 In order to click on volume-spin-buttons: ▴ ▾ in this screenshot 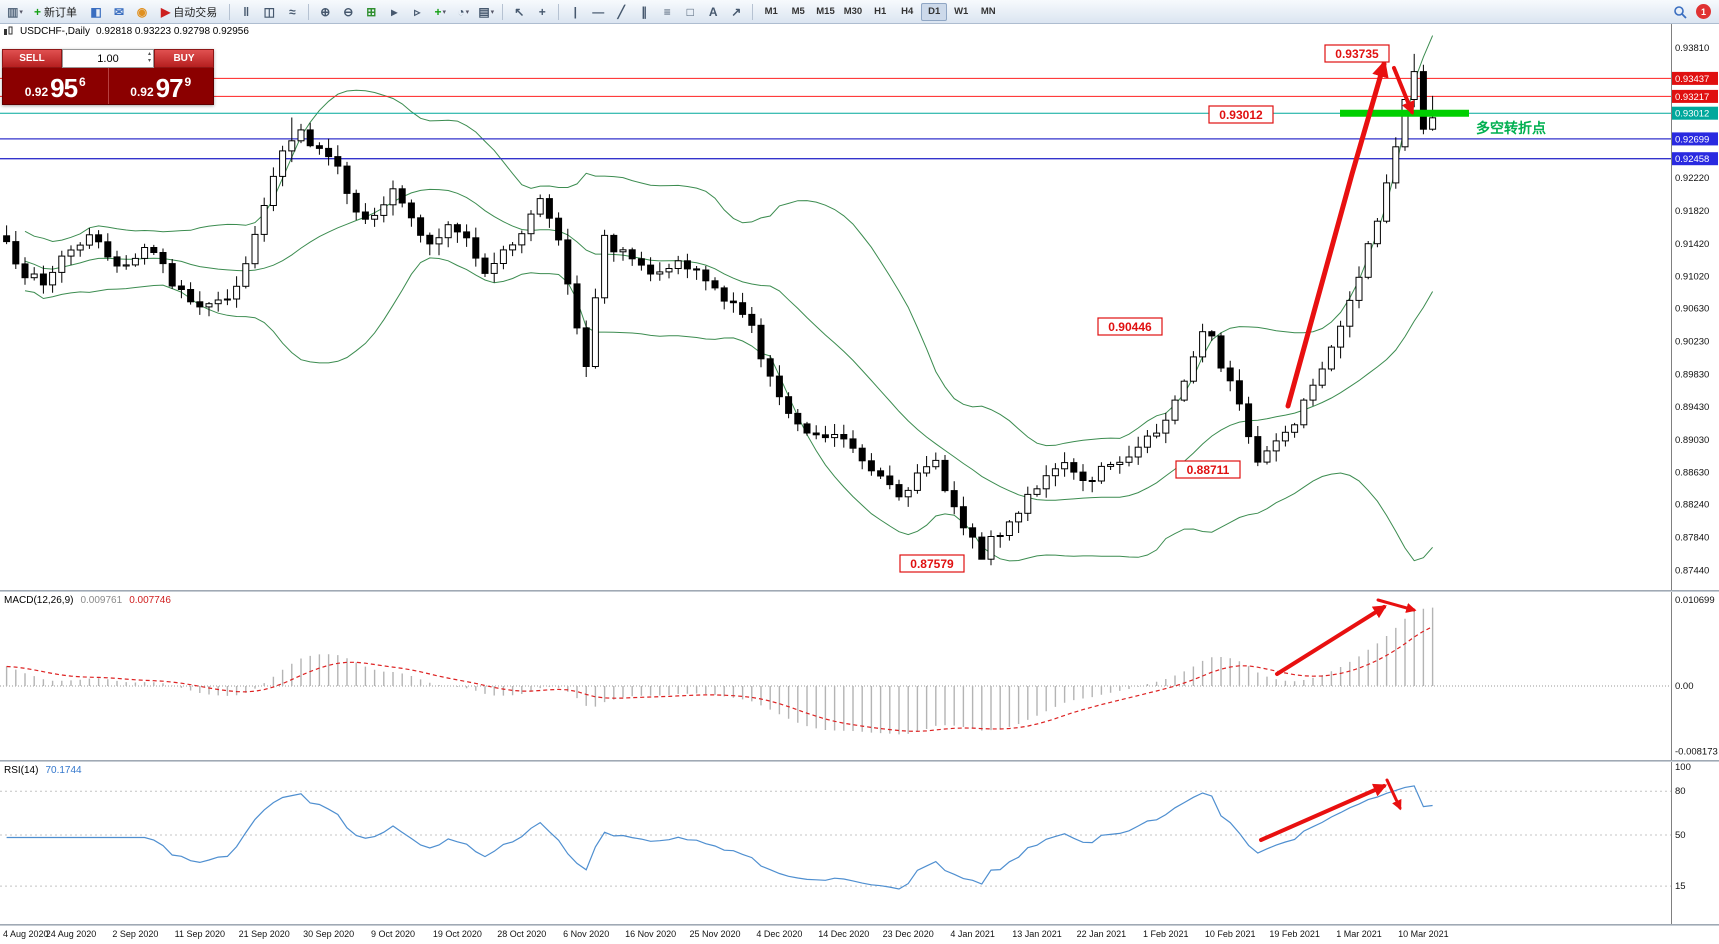, I will do `click(149, 58)`.